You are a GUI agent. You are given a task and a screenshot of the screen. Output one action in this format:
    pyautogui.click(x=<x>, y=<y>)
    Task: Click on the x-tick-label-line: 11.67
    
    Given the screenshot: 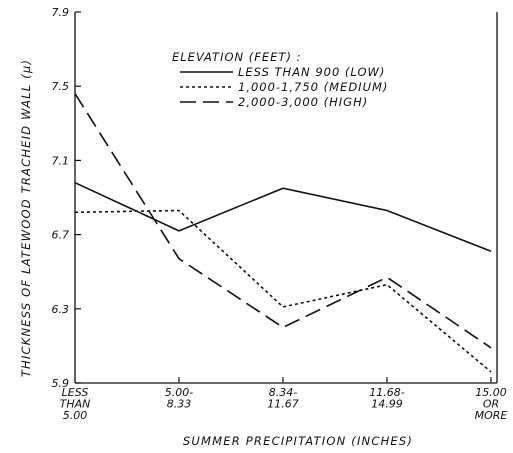 What is the action you would take?
    pyautogui.click(x=283, y=404)
    